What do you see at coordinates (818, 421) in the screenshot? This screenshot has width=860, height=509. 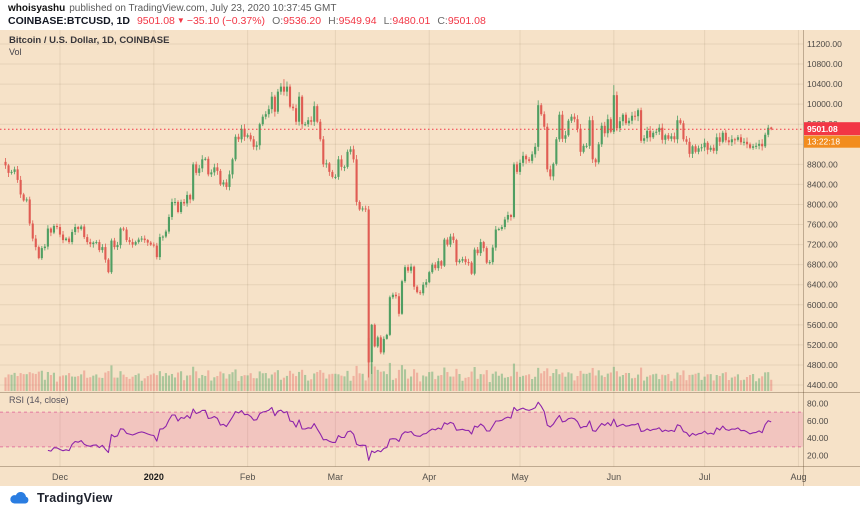 I see `svg-text: 60.00` at bounding box center [818, 421].